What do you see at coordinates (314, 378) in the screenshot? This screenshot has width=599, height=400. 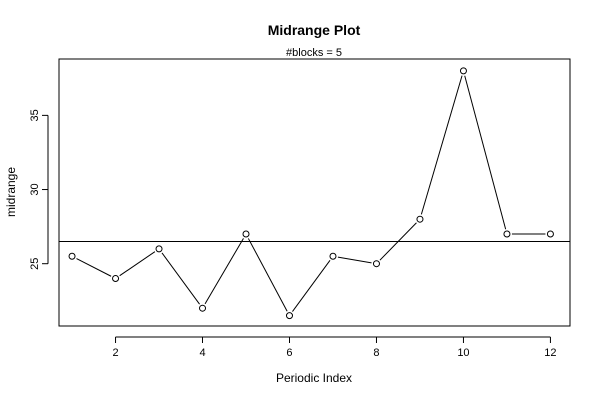 I see `x-axis-title: Periodic Index` at bounding box center [314, 378].